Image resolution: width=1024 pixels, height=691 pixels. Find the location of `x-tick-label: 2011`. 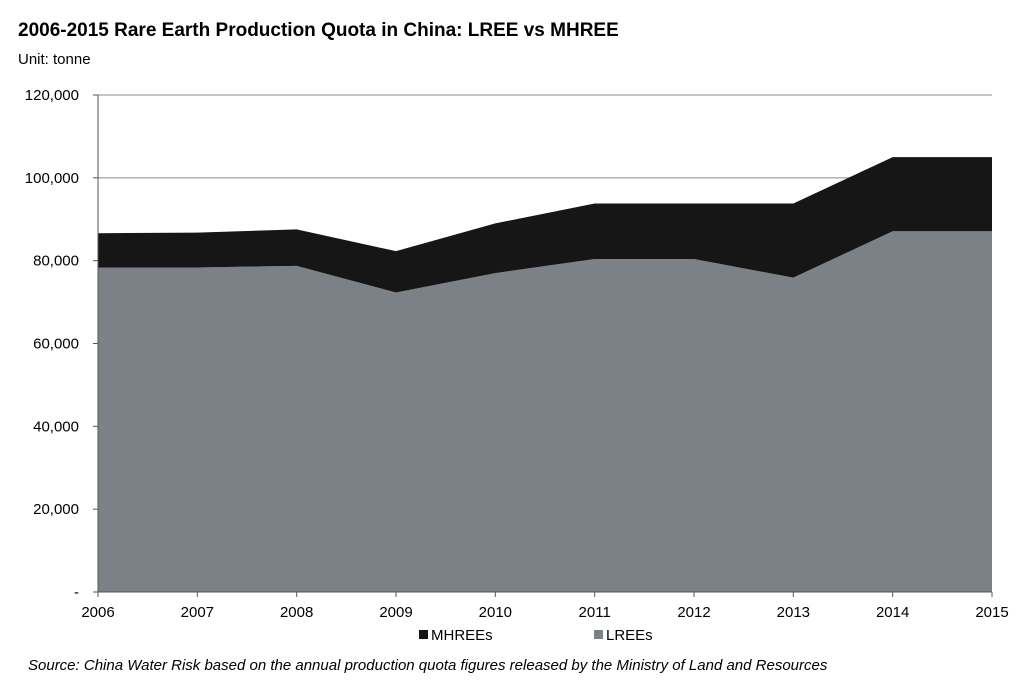

x-tick-label: 2011 is located at coordinates (595, 612).